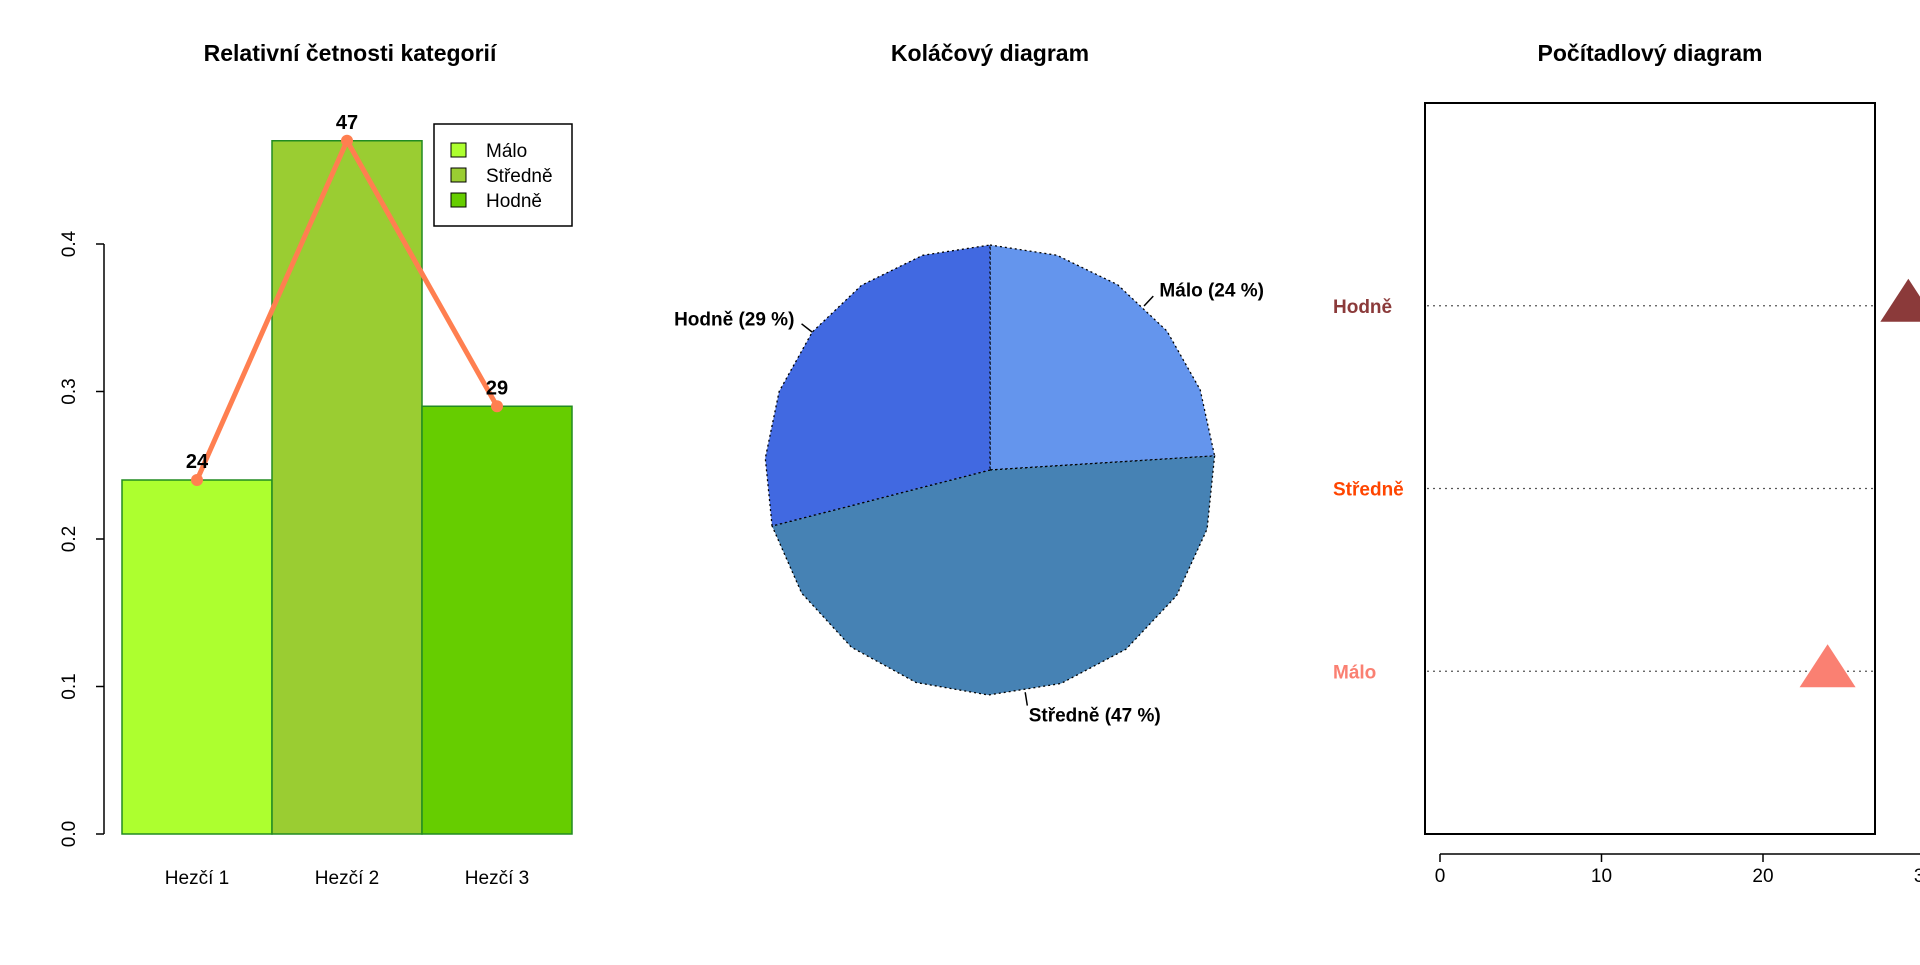  I want to click on dot-row-label: Středně, so click(1368, 490).